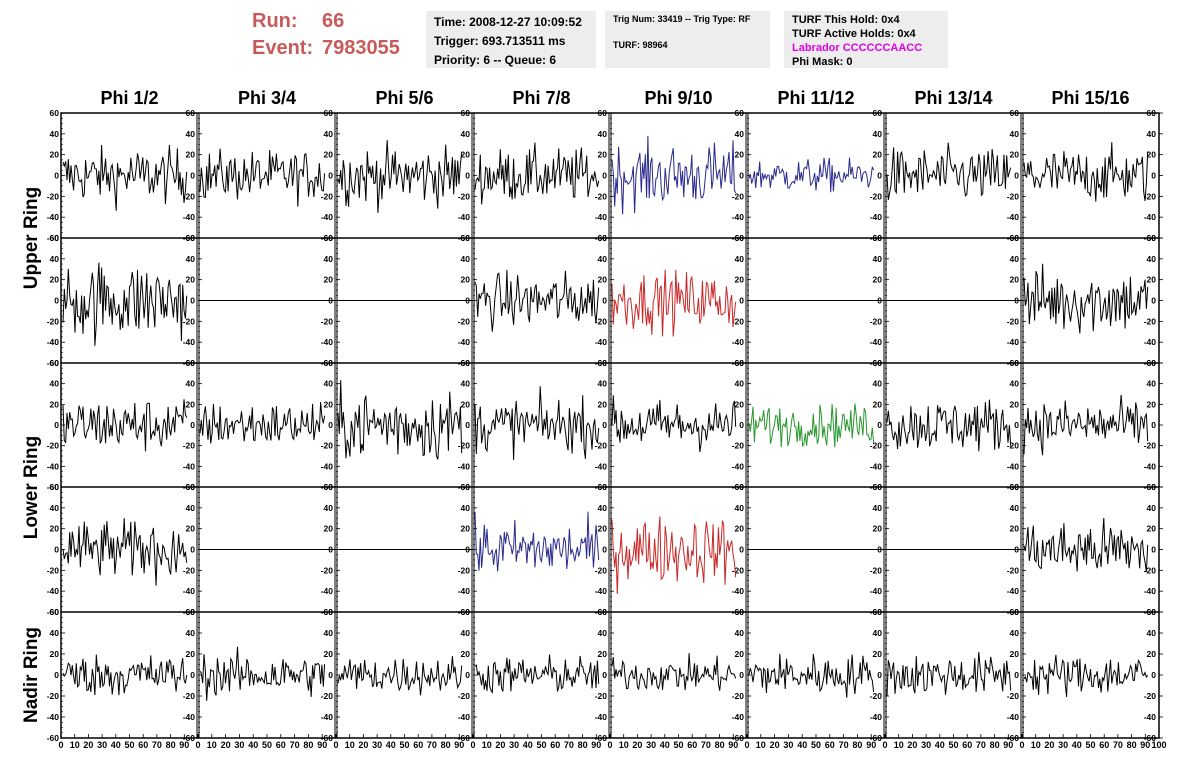 Image resolution: width=1196 pixels, height=772 pixels. I want to click on ring-label: Upper Ring, so click(31, 238).